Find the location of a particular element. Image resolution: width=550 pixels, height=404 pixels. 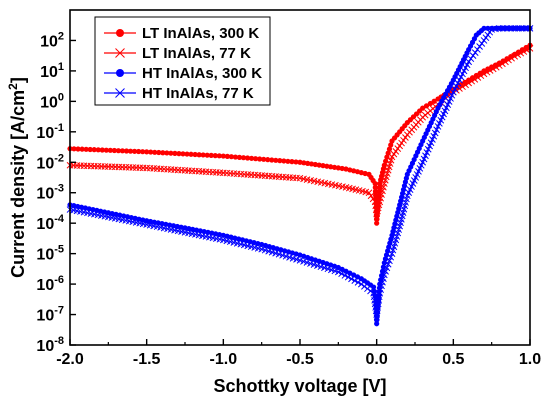

legend-item: HT InAlAs, 77 K is located at coordinates (179, 93).